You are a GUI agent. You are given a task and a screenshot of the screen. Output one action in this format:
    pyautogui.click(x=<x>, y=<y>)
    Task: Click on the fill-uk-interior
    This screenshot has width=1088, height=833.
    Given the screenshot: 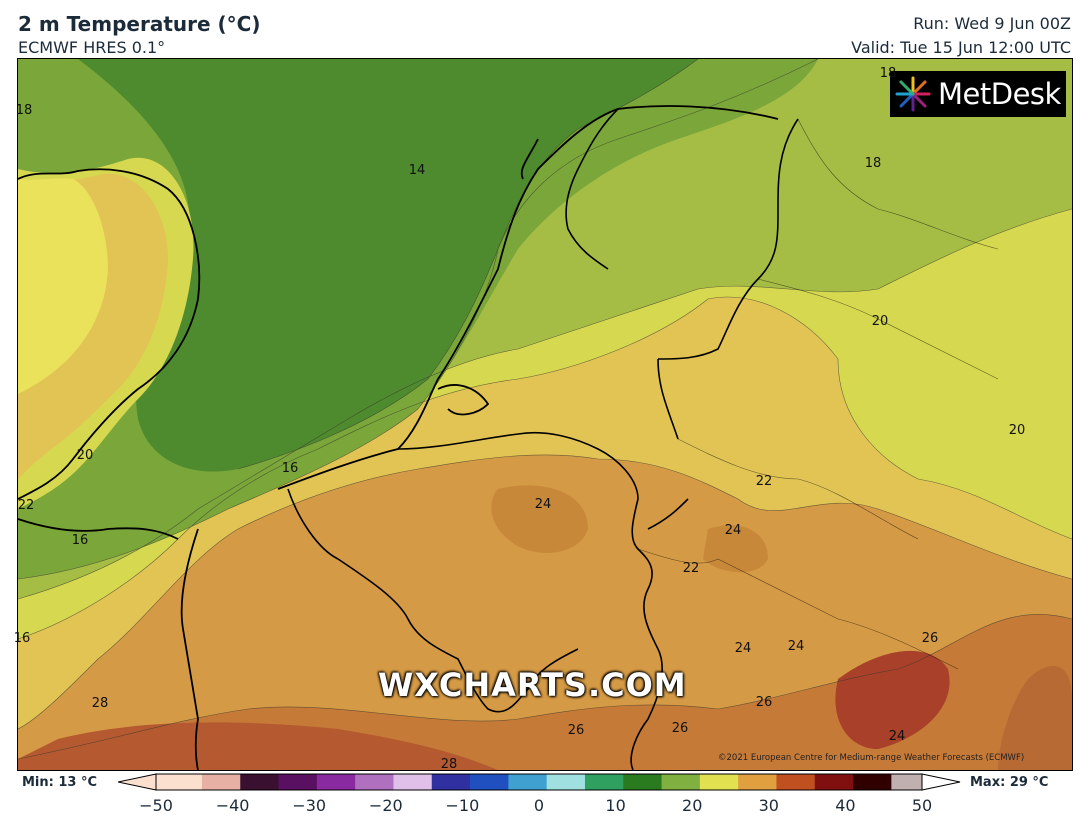 What is the action you would take?
    pyautogui.click(x=63, y=286)
    